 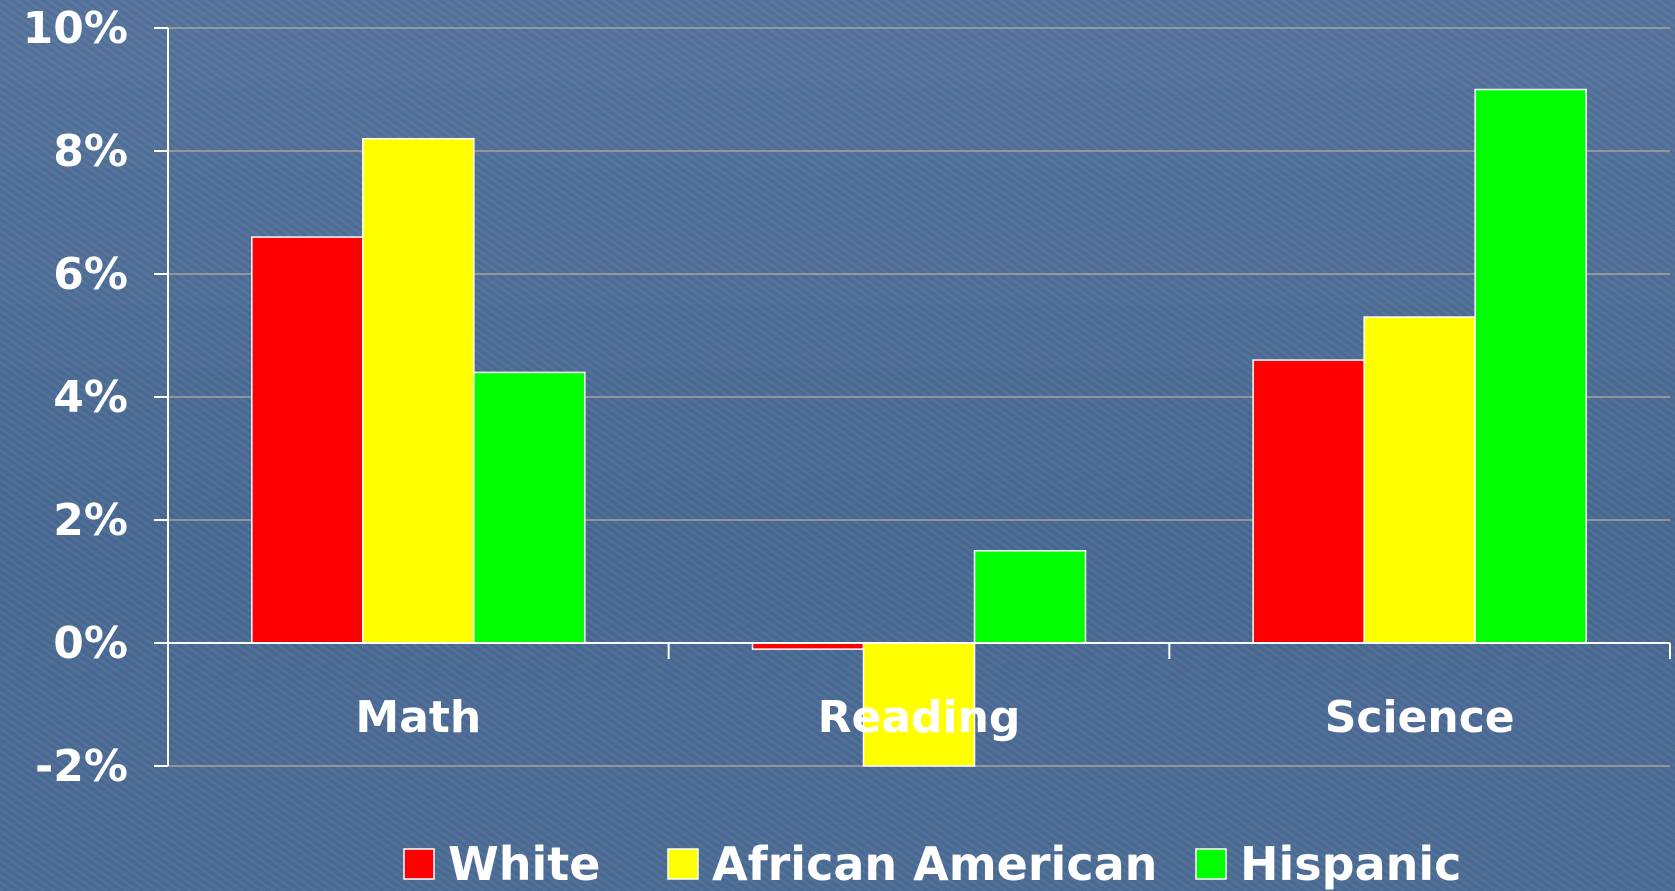 I want to click on legend-label: African American, so click(x=934, y=864).